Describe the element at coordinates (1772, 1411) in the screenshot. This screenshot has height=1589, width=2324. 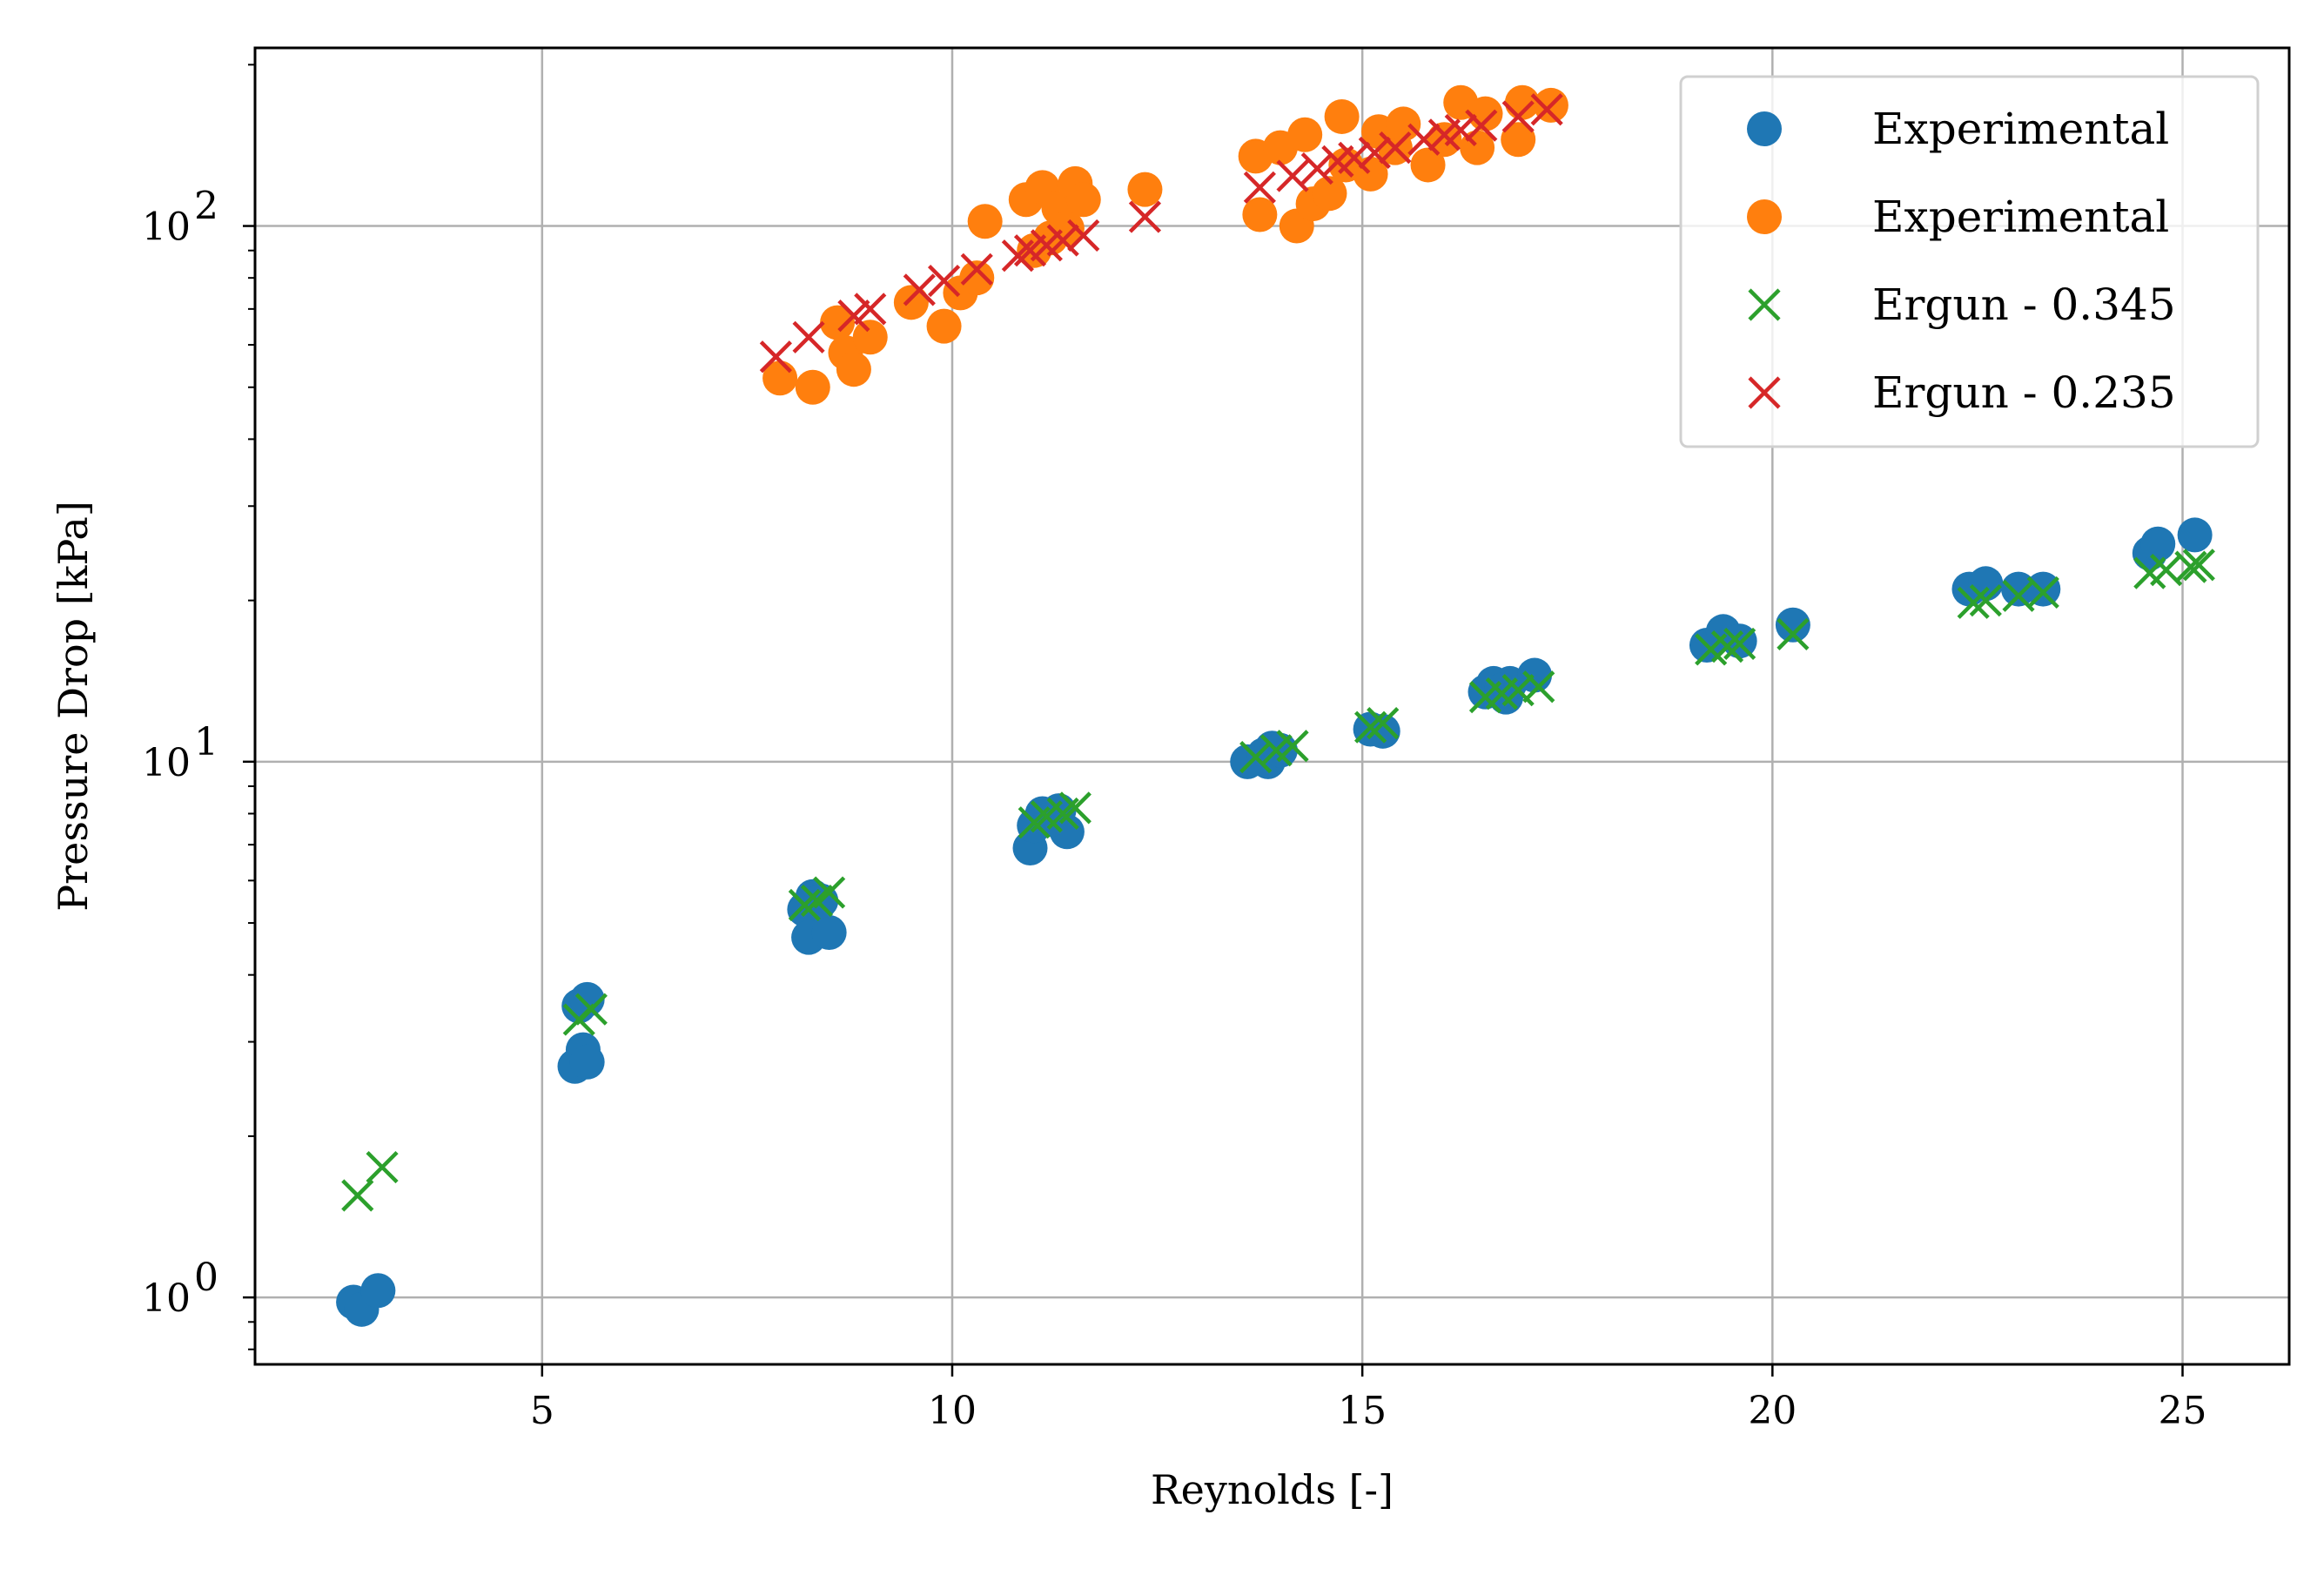
I see `x-tick-label: 20` at that location.